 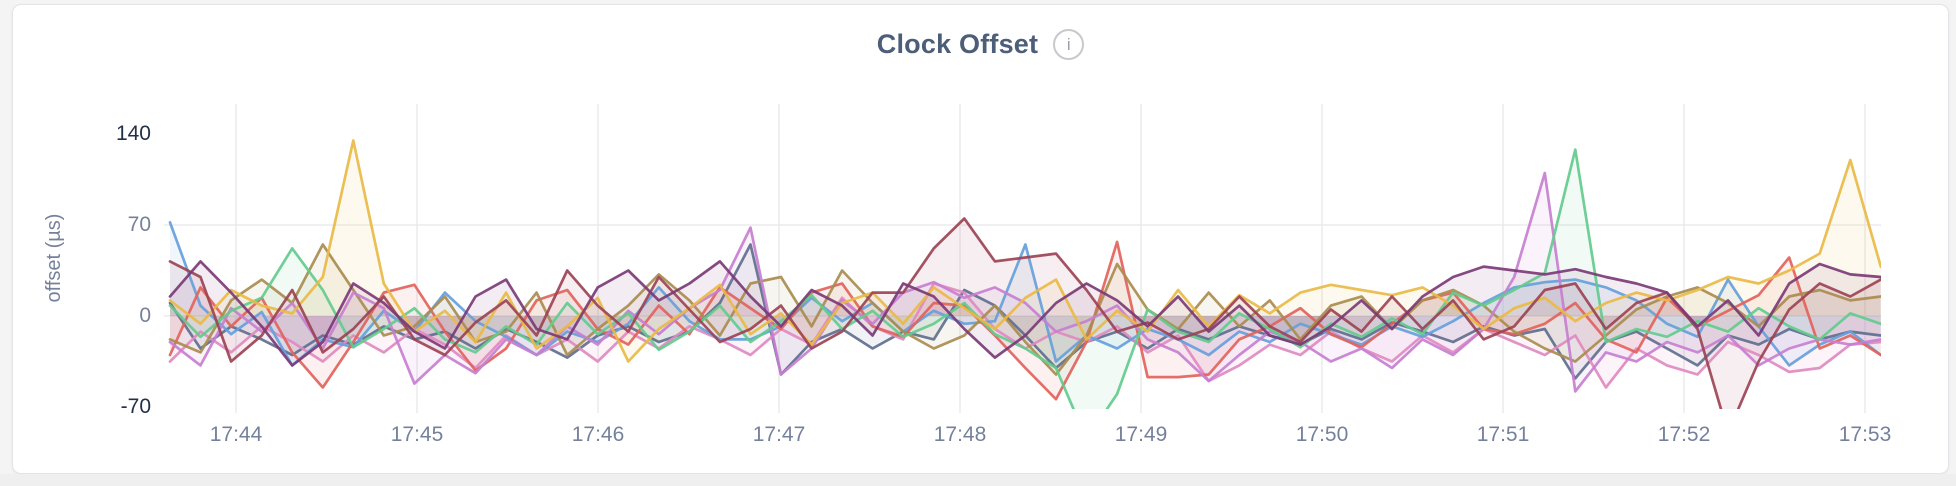 What do you see at coordinates (1141, 434) in the screenshot?
I see `x-tick-label: 17:49` at bounding box center [1141, 434].